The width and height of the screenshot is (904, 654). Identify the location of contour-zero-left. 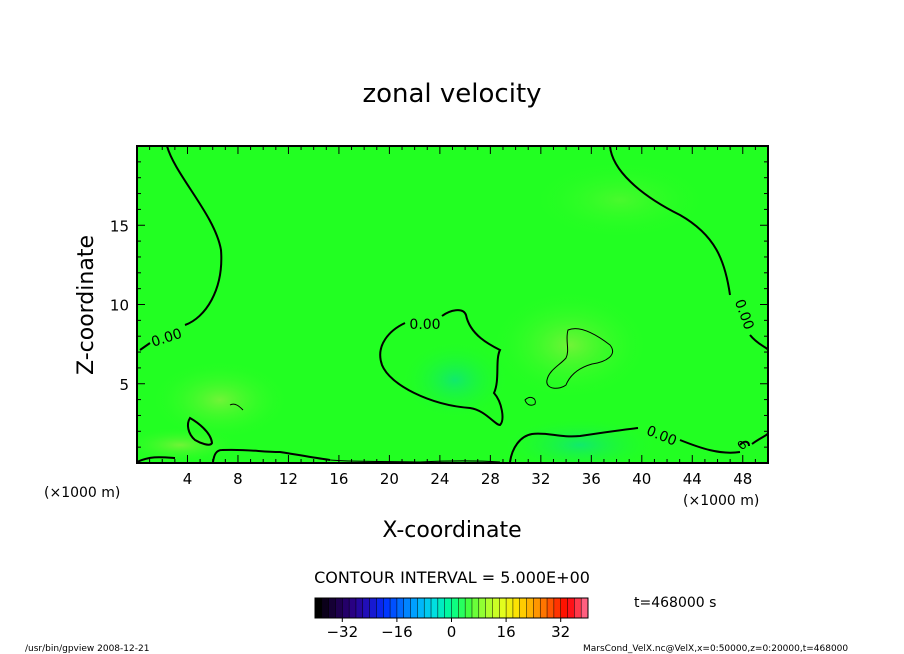
(181, 248).